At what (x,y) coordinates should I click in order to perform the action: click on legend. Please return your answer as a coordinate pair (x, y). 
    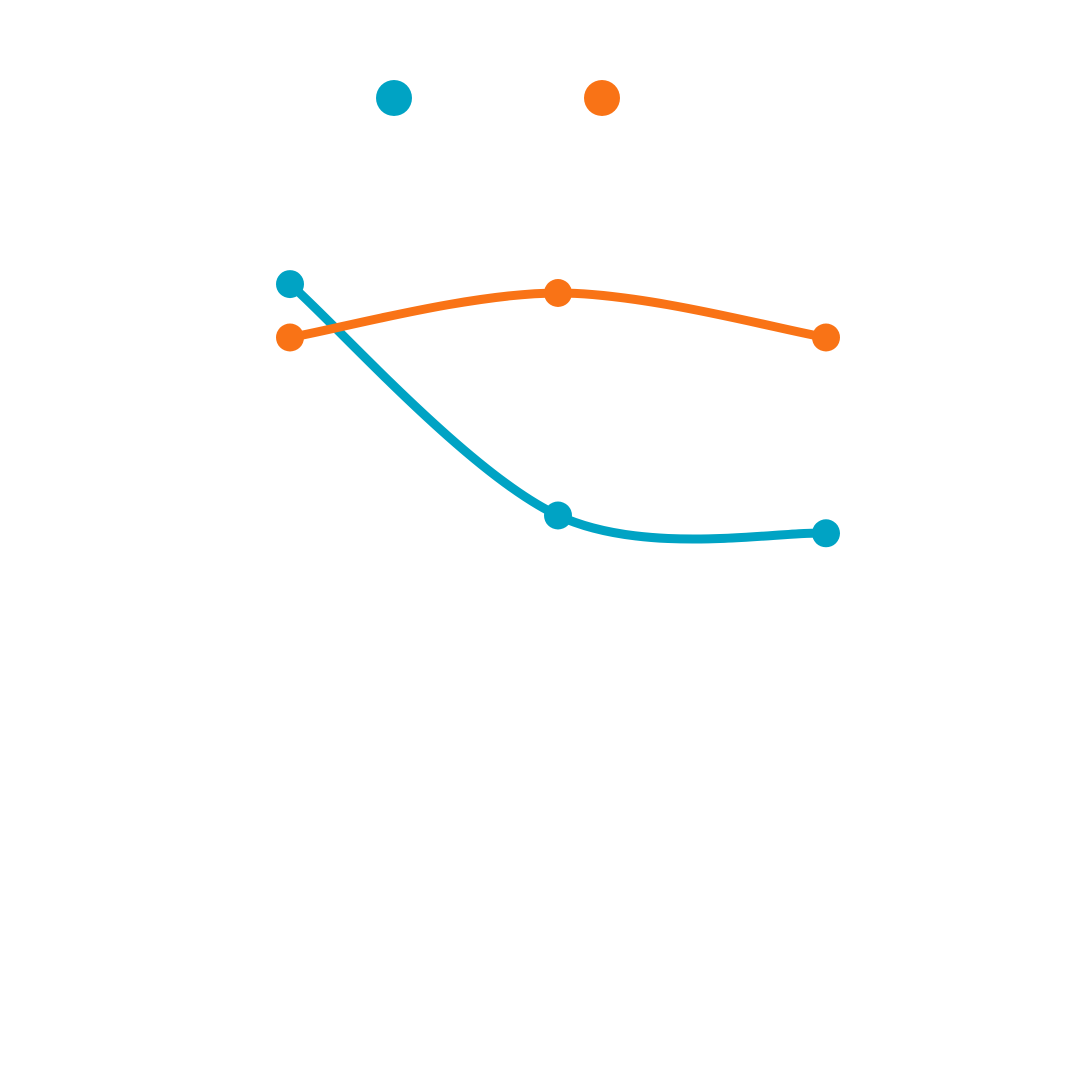
    Looking at the image, I should click on (498, 98).